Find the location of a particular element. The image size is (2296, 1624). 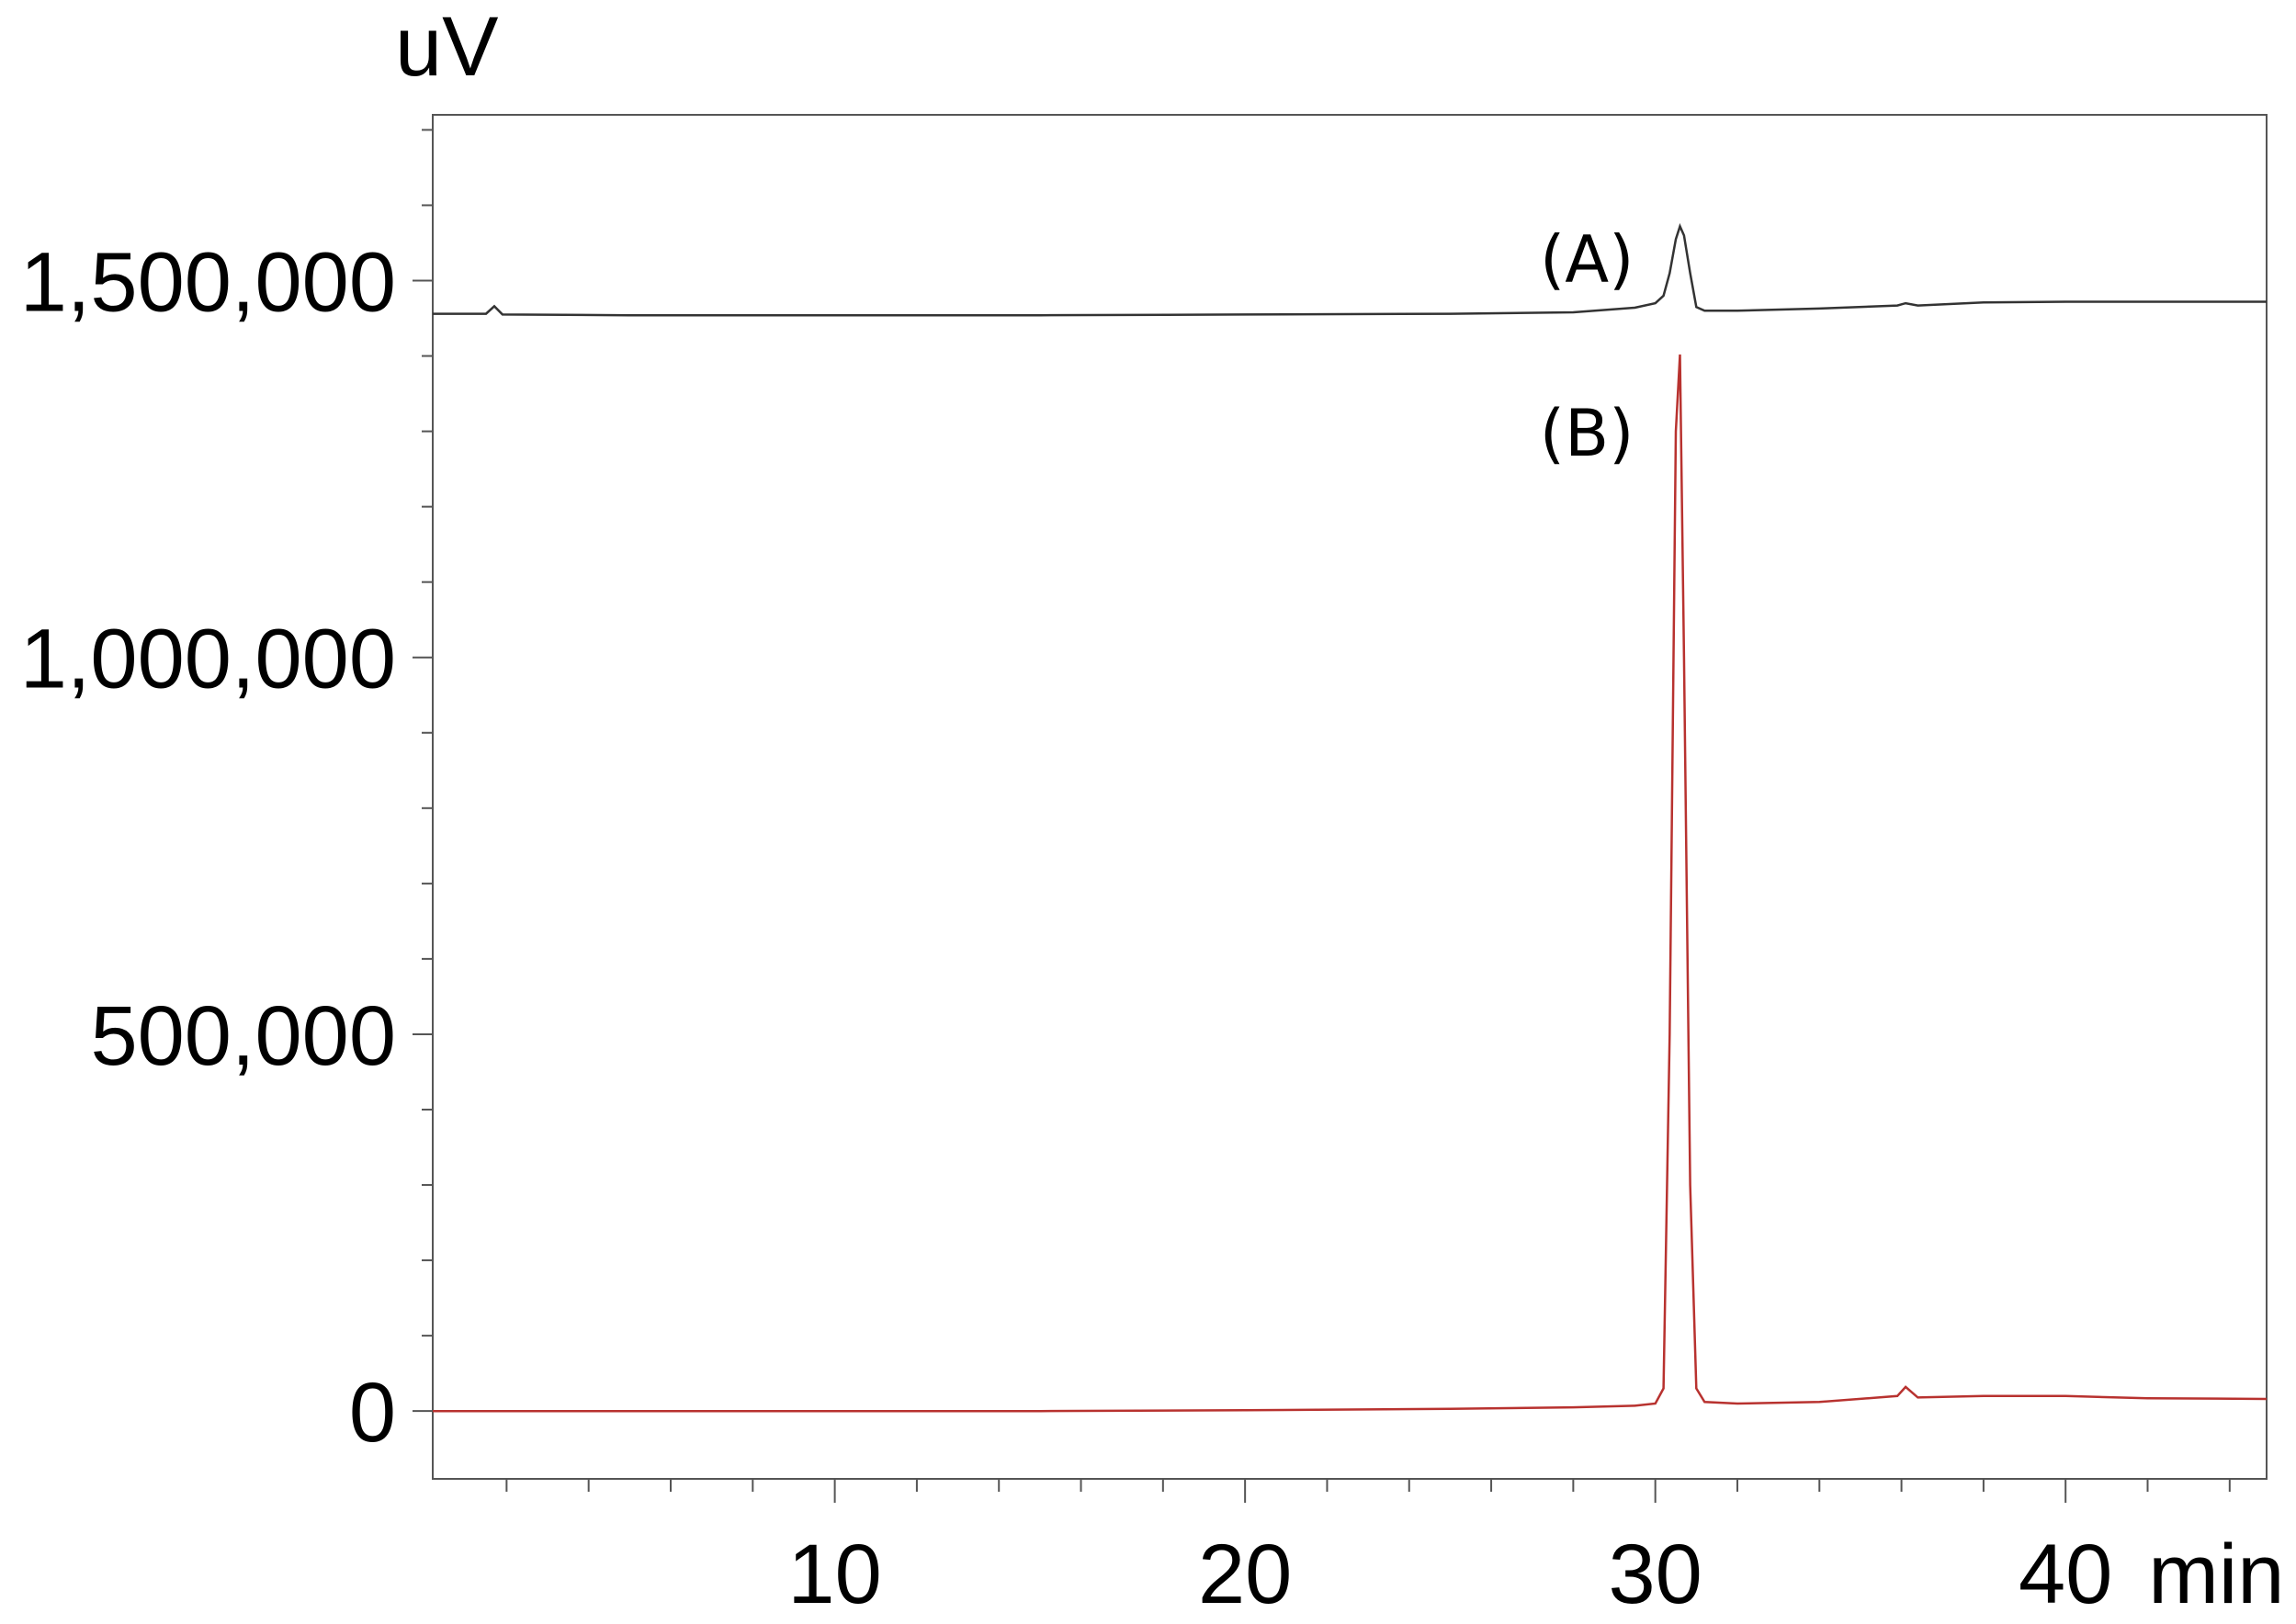

series-label: (B) is located at coordinates (1587, 433).